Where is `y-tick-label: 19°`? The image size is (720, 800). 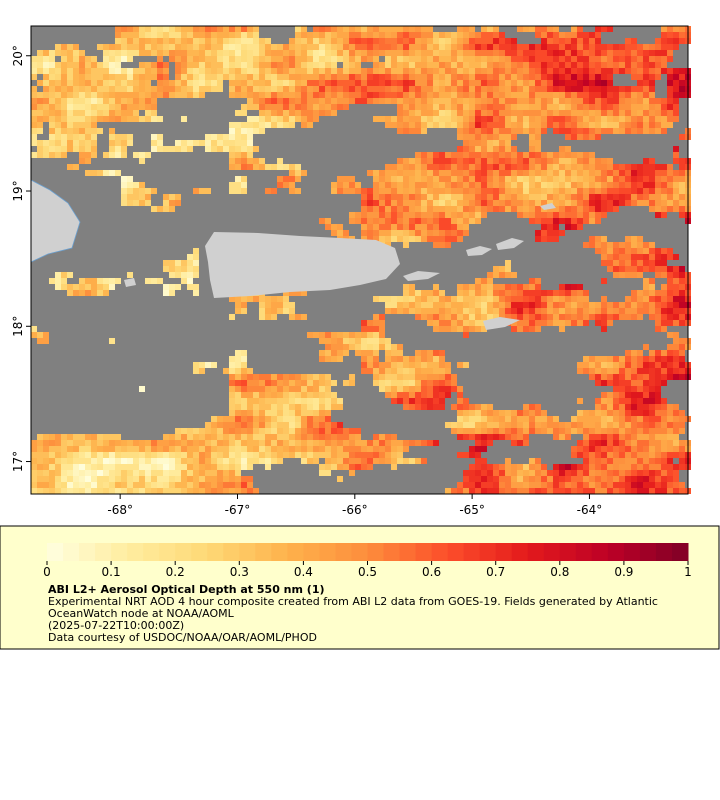
y-tick-label: 19° is located at coordinates (18, 190).